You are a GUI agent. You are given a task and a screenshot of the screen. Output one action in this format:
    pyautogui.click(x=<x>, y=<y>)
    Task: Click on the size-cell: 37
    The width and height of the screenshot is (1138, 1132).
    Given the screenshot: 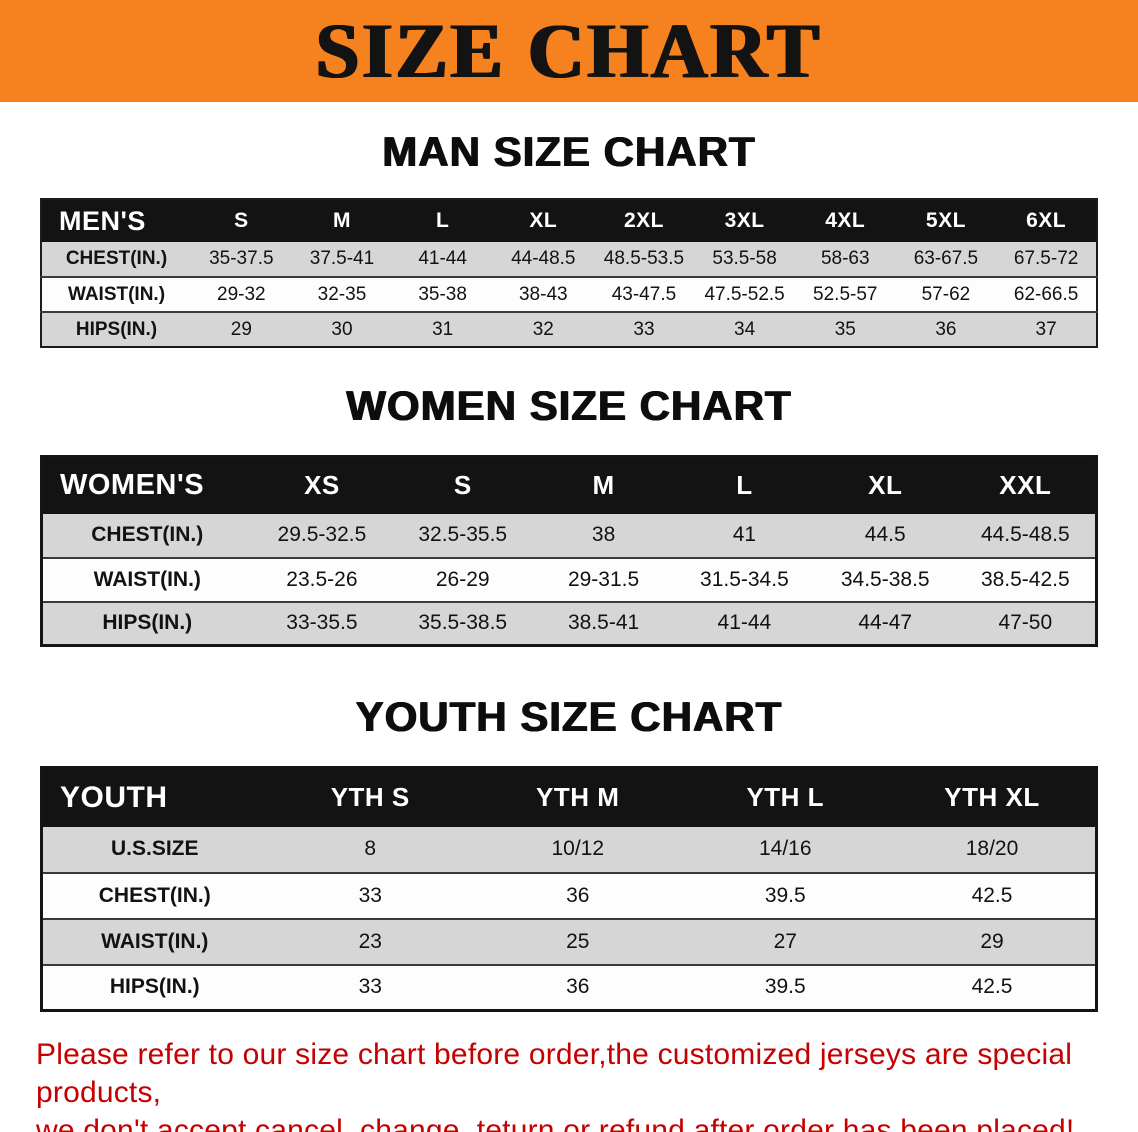 What is the action you would take?
    pyautogui.click(x=1046, y=329)
    